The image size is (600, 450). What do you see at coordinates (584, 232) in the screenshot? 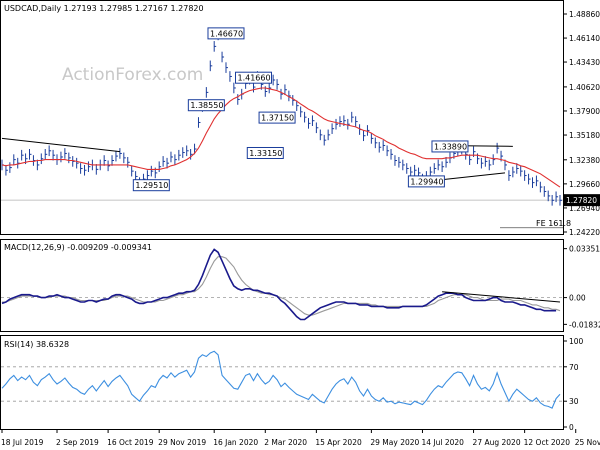
I see `y-tick-label: 1.24220` at bounding box center [584, 232].